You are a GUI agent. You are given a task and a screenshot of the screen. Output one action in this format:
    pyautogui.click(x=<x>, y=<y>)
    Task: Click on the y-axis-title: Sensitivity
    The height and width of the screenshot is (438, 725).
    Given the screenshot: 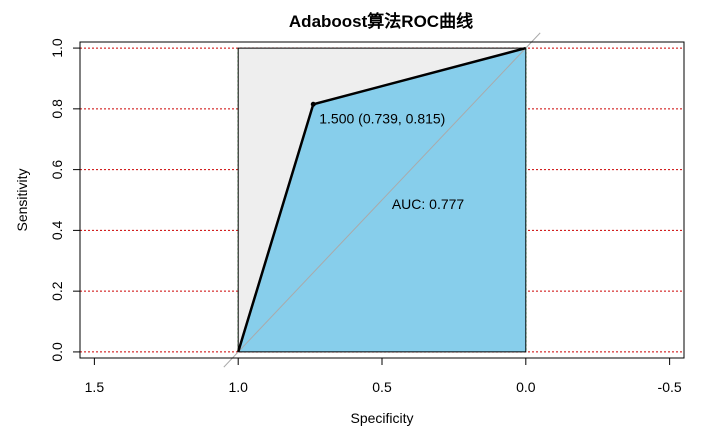 What is the action you would take?
    pyautogui.click(x=22, y=199)
    